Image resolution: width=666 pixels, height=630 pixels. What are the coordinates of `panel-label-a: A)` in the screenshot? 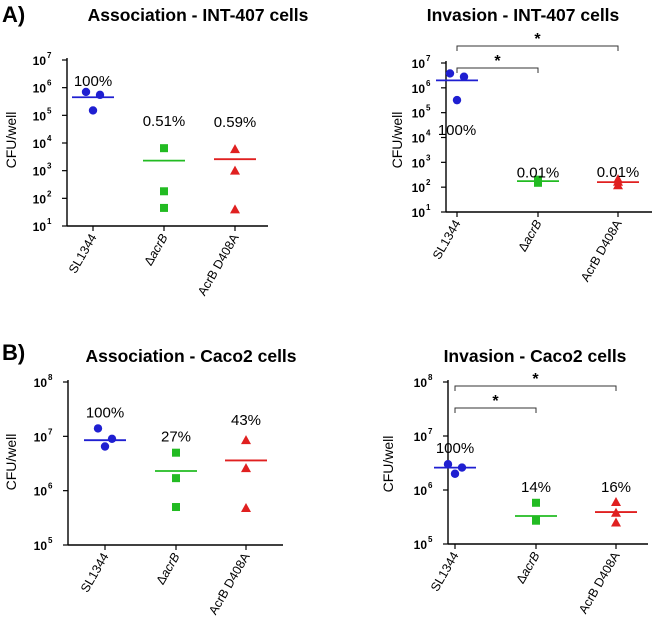 It's located at (13, 14).